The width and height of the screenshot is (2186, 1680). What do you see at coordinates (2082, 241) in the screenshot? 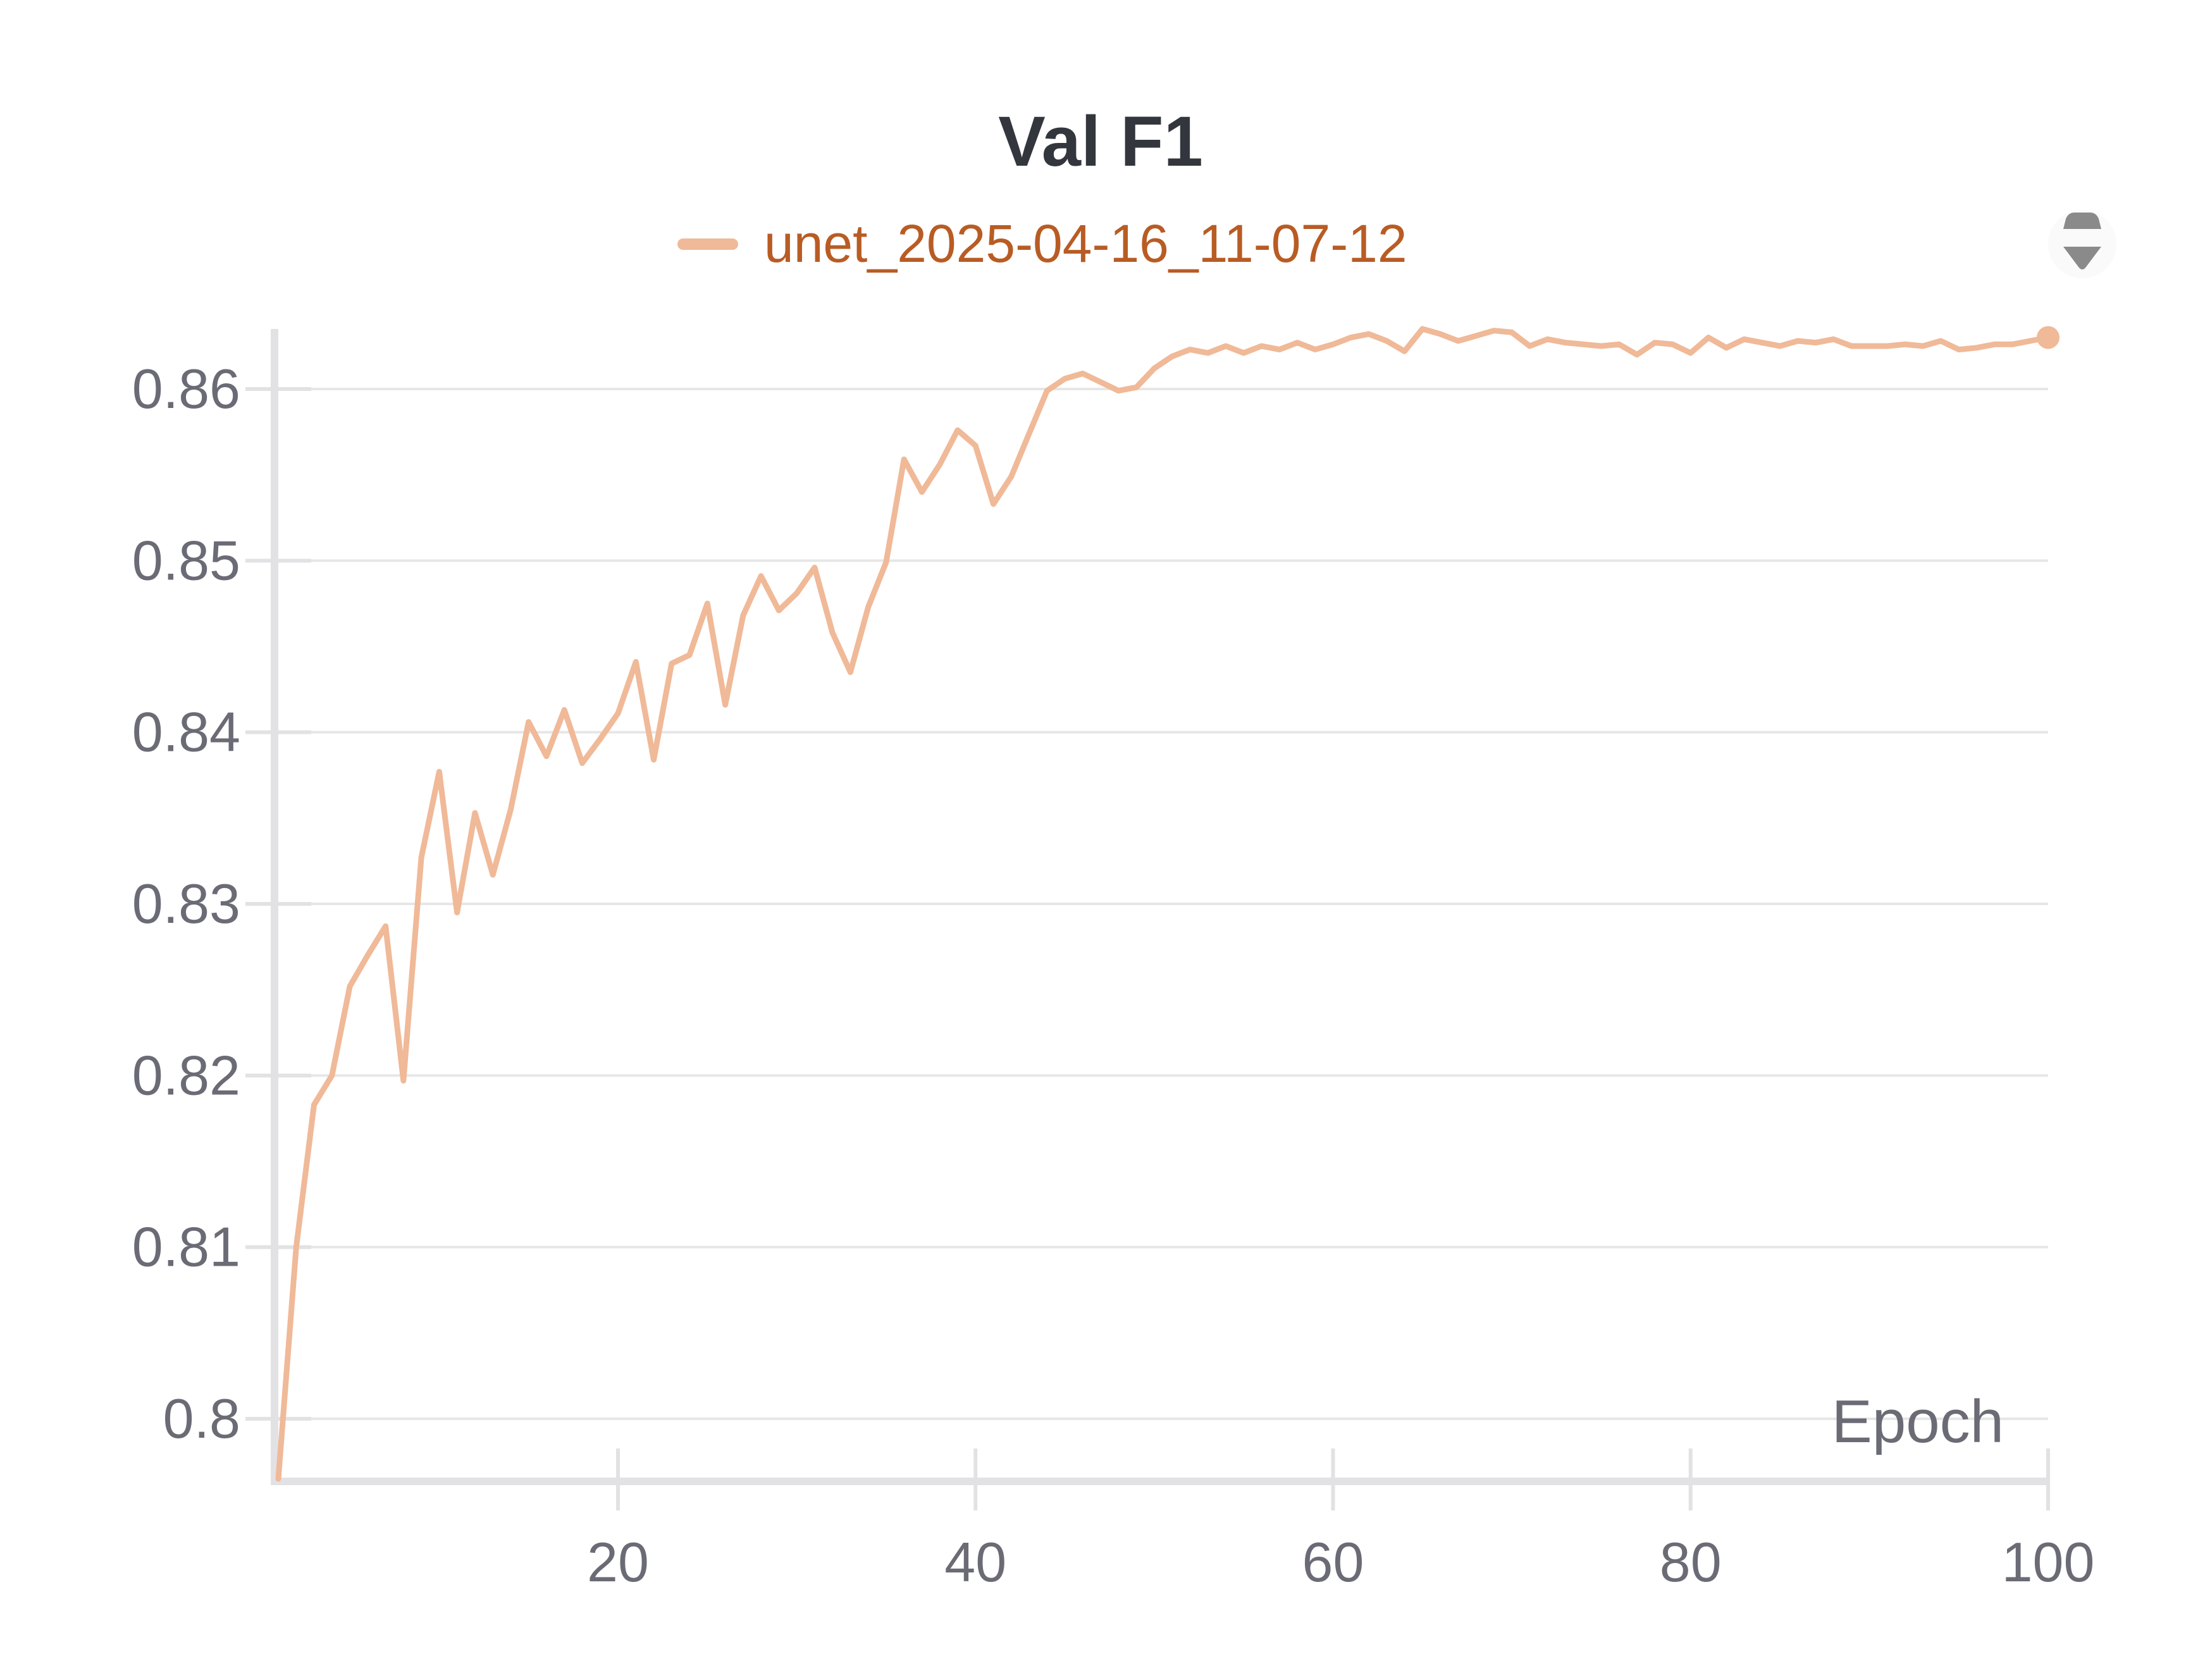
I see `sort-arrows-icon` at bounding box center [2082, 241].